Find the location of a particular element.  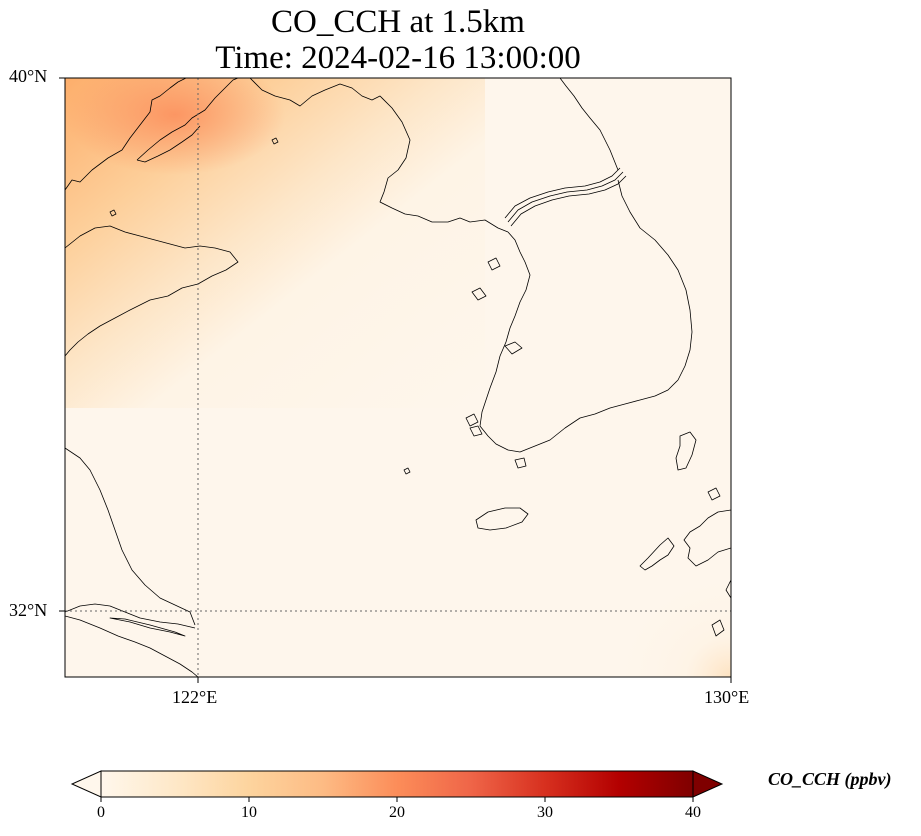

colorbar-tick-label-40: 40 is located at coordinates (693, 812).